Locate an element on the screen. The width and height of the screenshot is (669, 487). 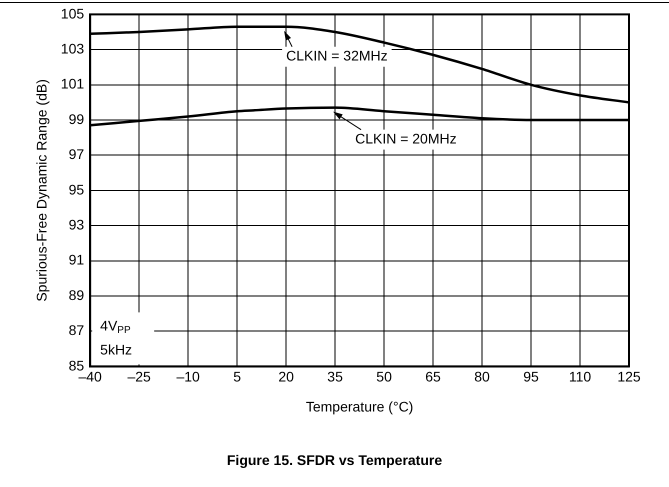
y-tick-label: 87 is located at coordinates (76, 330).